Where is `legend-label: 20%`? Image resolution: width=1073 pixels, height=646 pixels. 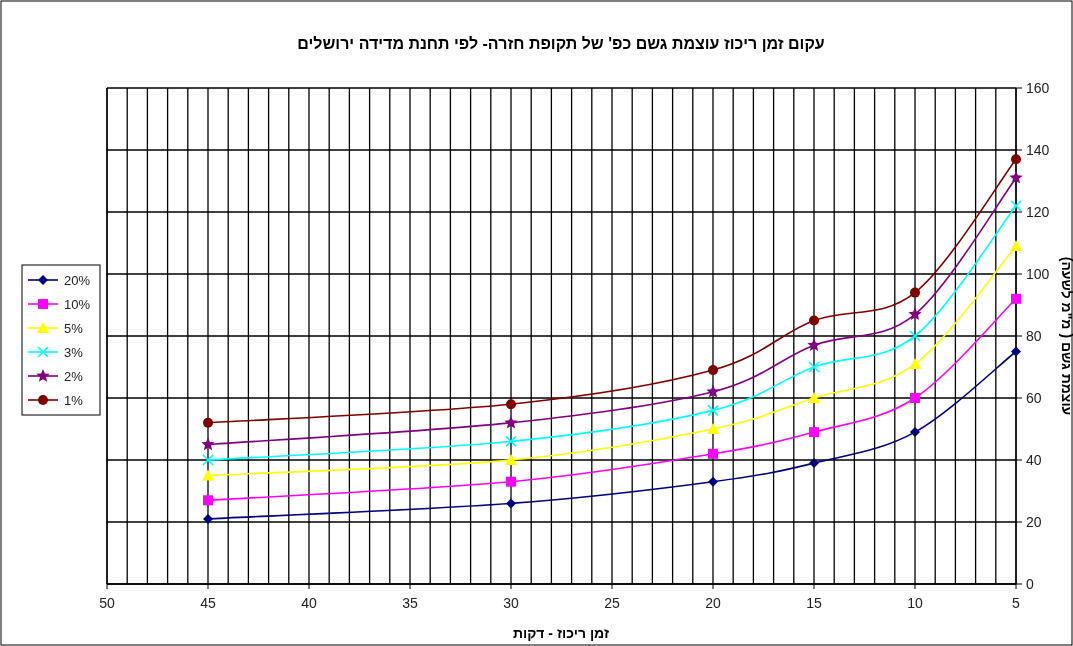
legend-label: 20% is located at coordinates (77, 280).